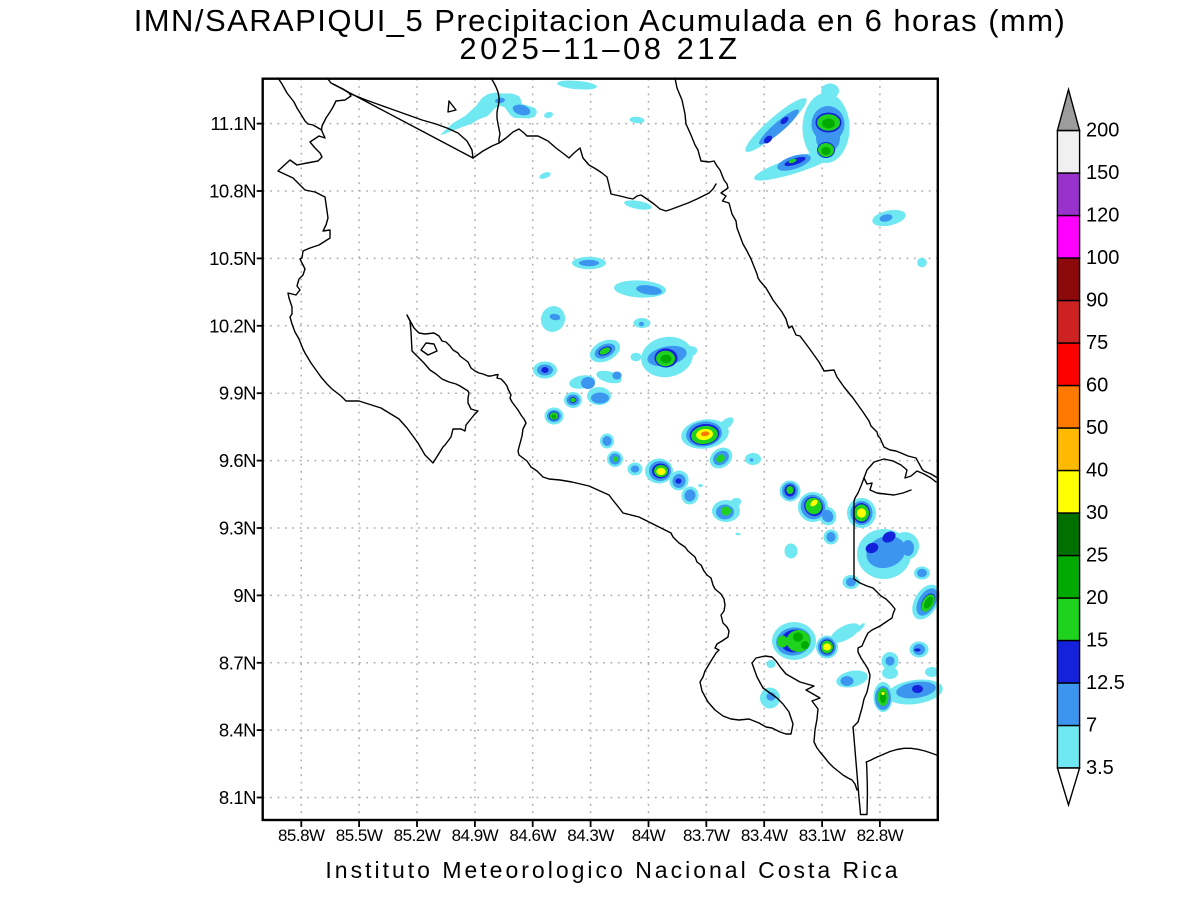  Describe the element at coordinates (237, 393) in the screenshot. I see `svg-text: 9.9N` at that location.